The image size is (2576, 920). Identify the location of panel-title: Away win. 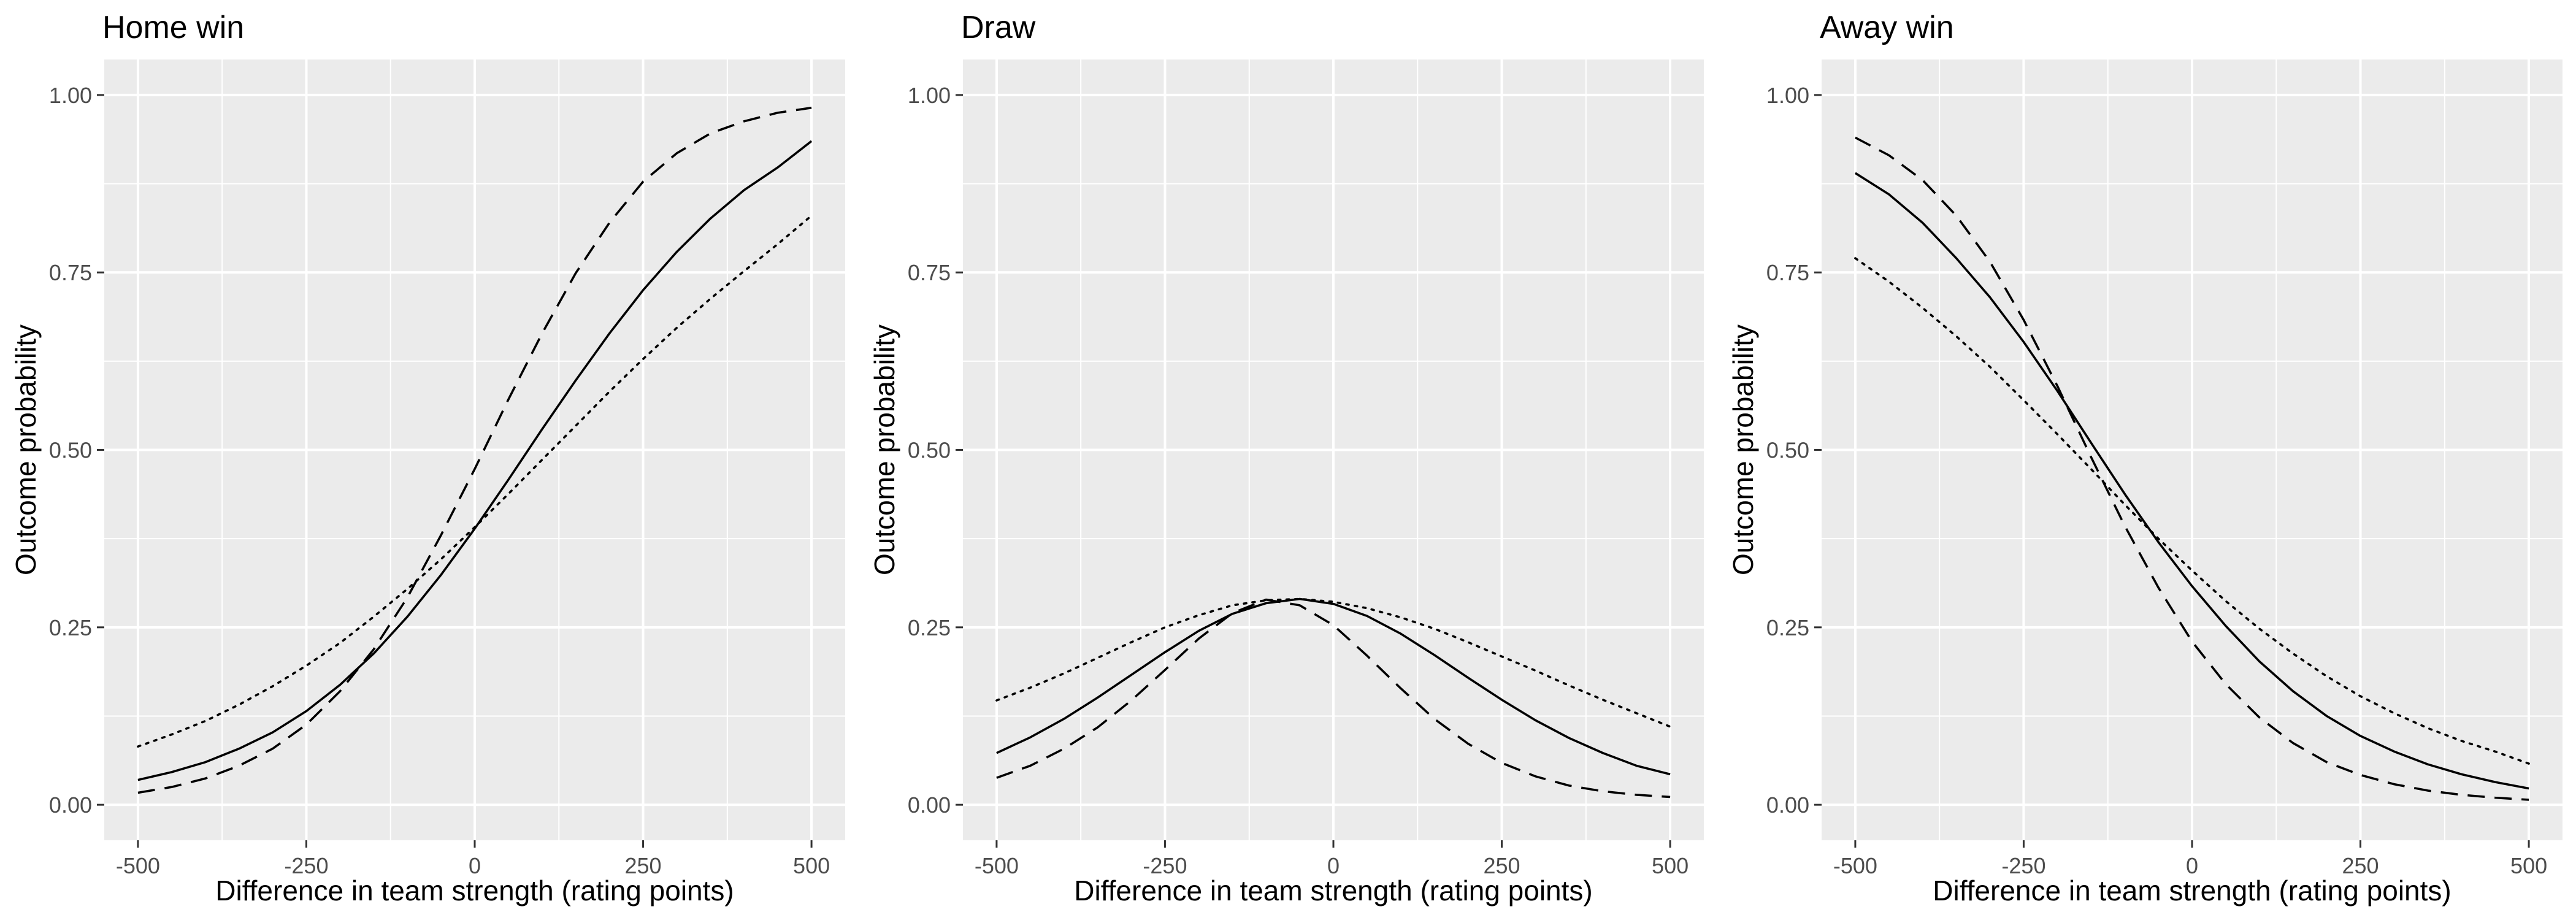
(1887, 27).